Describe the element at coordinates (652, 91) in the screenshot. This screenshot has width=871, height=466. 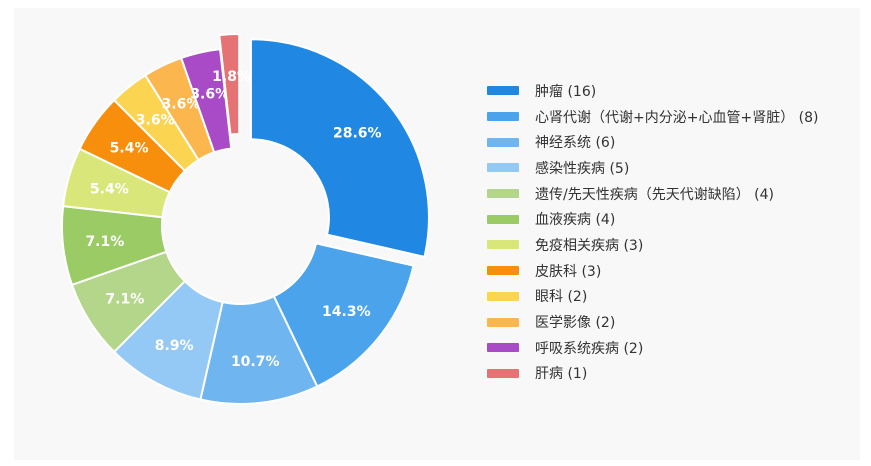
I see `legend-item: 肿瘤 (16)` at that location.